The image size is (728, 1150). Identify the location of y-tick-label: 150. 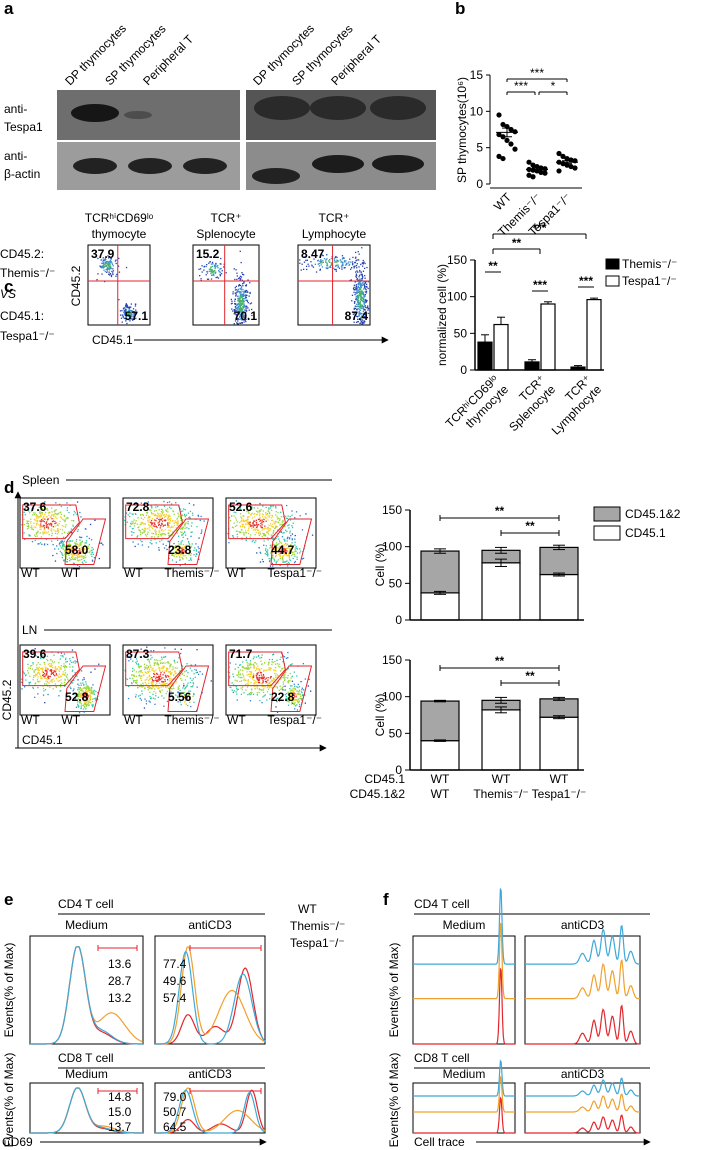
(457, 260).